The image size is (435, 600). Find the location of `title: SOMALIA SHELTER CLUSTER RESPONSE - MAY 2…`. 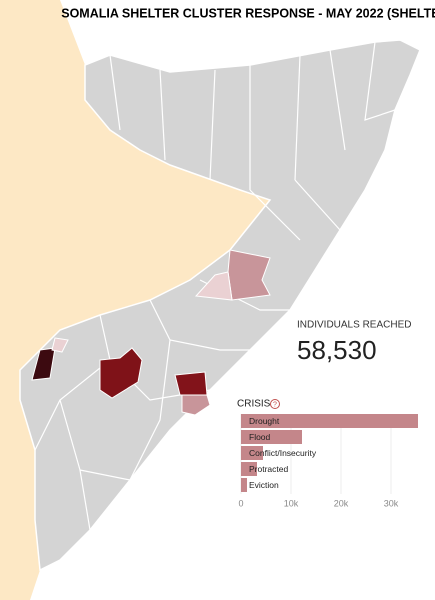

title: SOMALIA SHELTER CLUSTER RESPONSE - MAY 2… is located at coordinates (248, 13).